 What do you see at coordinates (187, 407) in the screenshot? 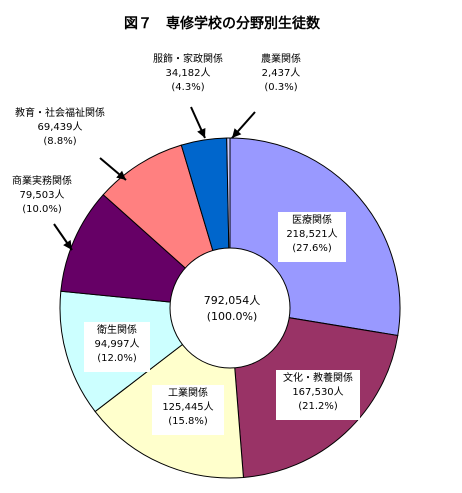
I see `slice-value-2: 125,445人` at bounding box center [187, 407].